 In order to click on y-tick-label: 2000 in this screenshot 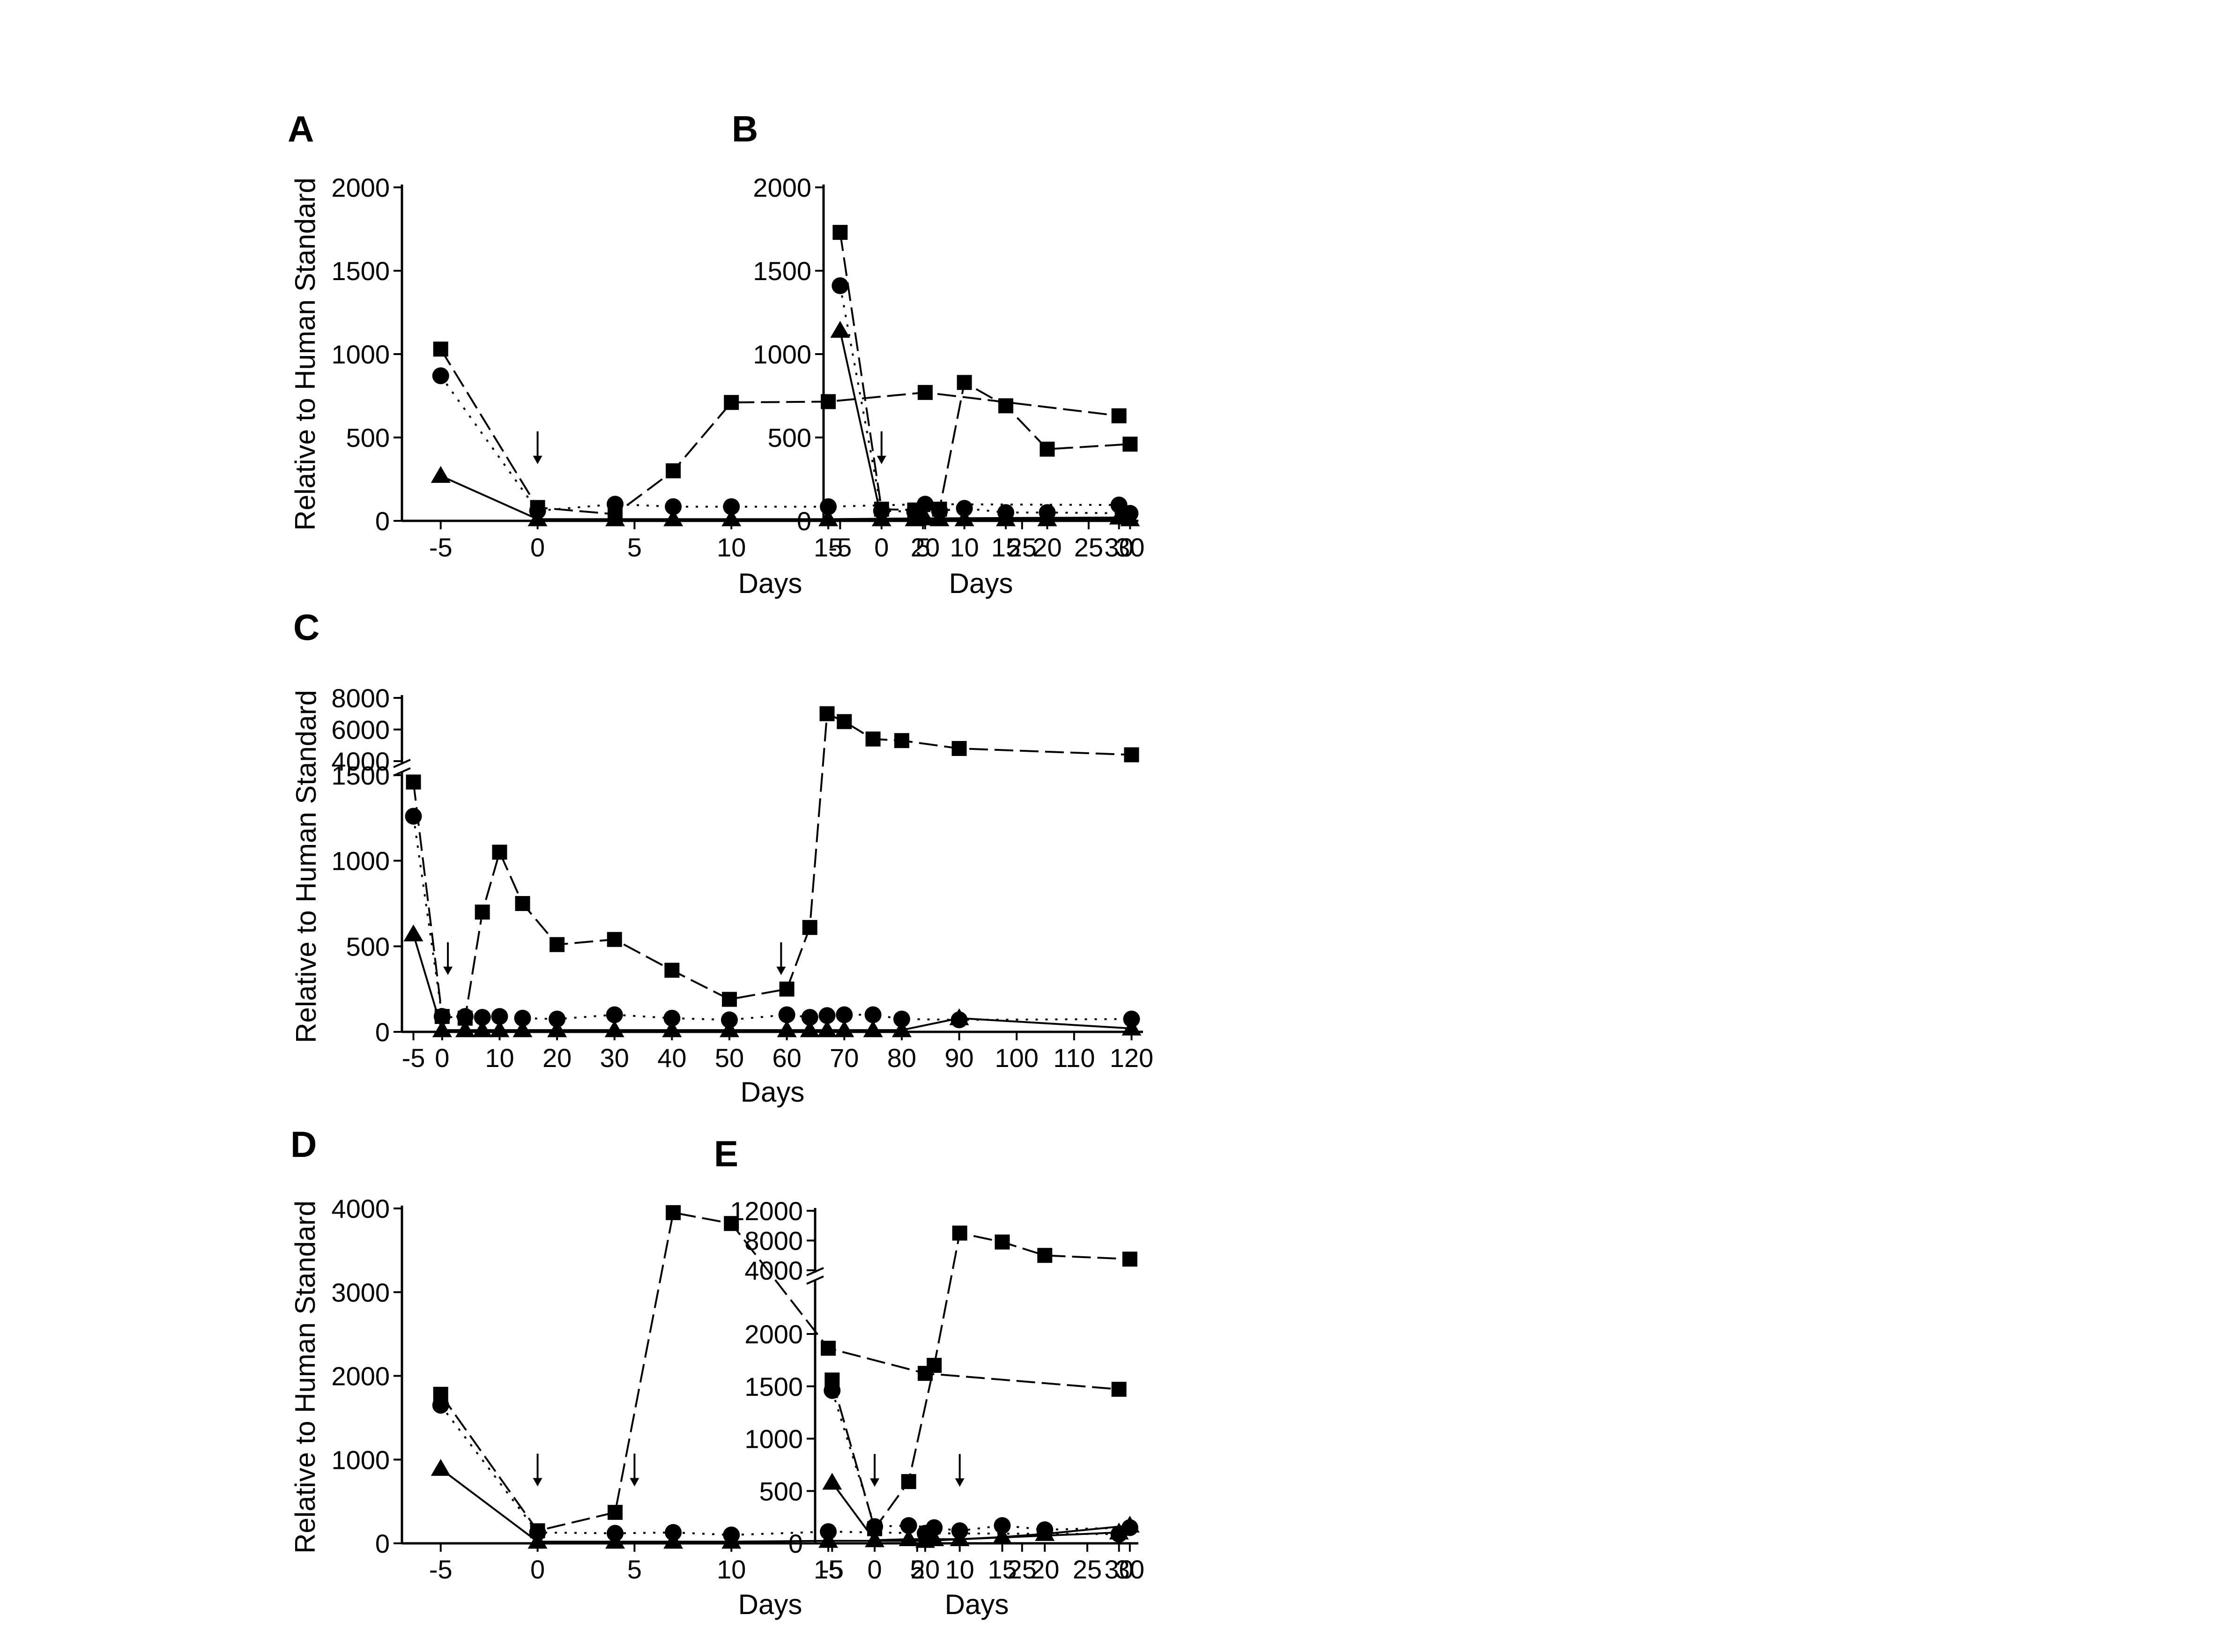, I will do `click(782, 187)`.